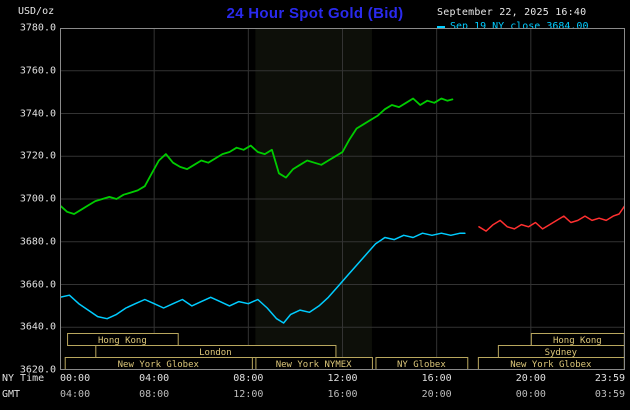 The width and height of the screenshot is (630, 410). Describe the element at coordinates (154, 378) in the screenshot. I see `ny-time-tick-label: 04:00` at that location.